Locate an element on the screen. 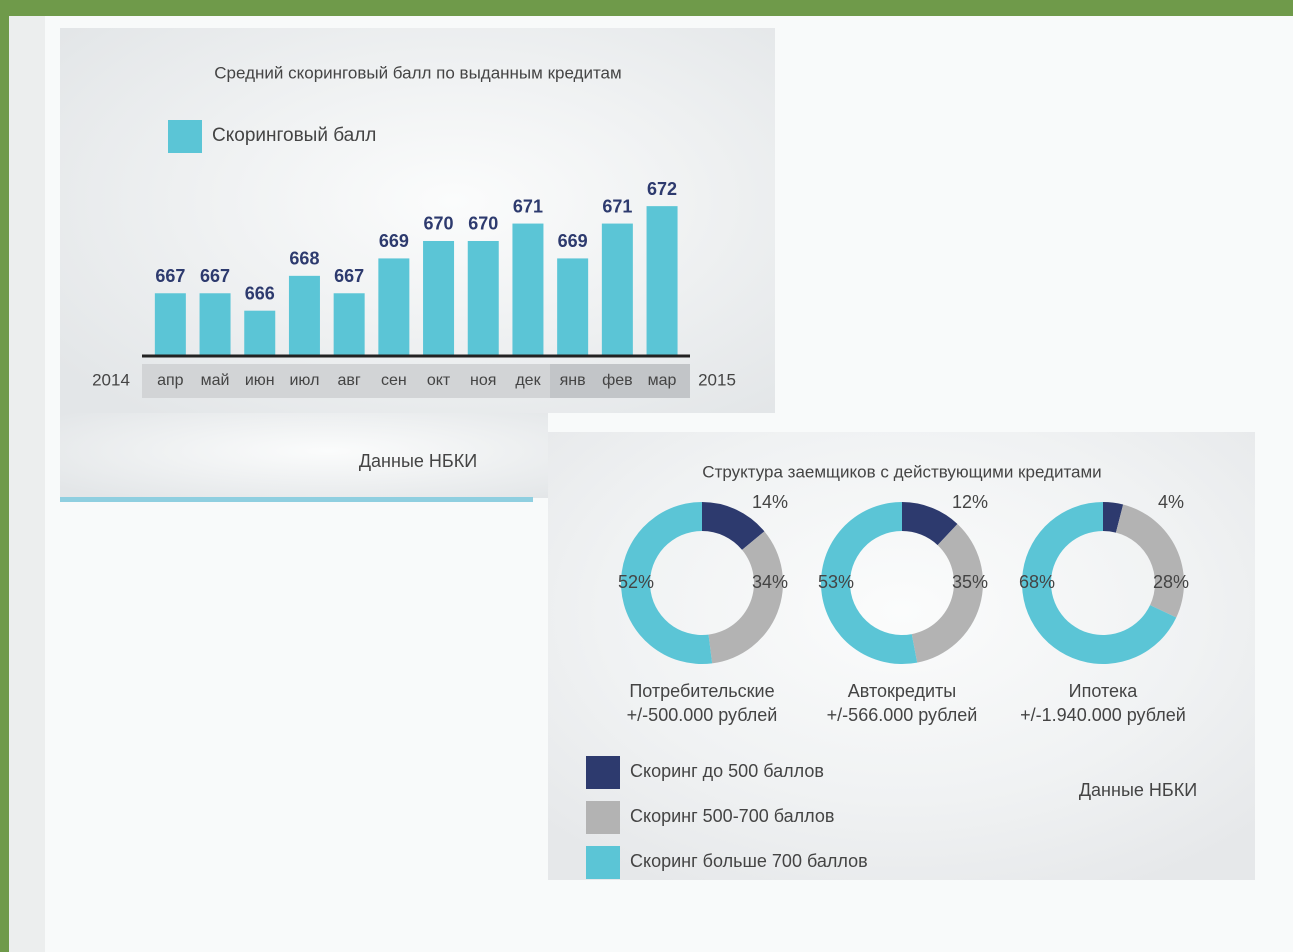 The image size is (1293, 952). x-tick-label: ноя is located at coordinates (483, 380).